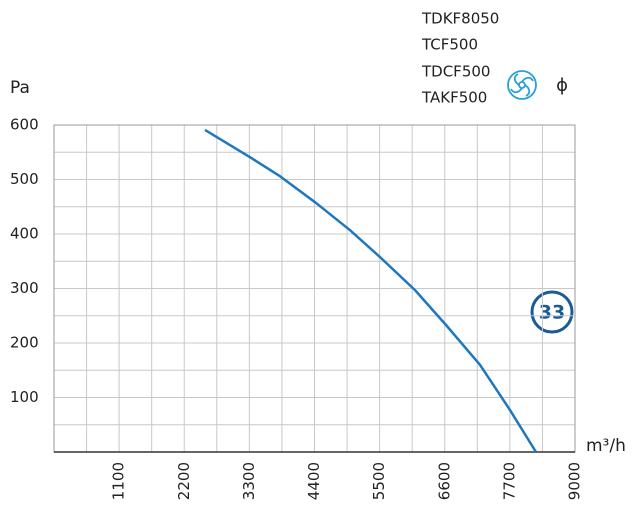 This screenshot has width=637, height=505. Describe the element at coordinates (314, 481) in the screenshot. I see `x-tick-label: 4400` at that location.